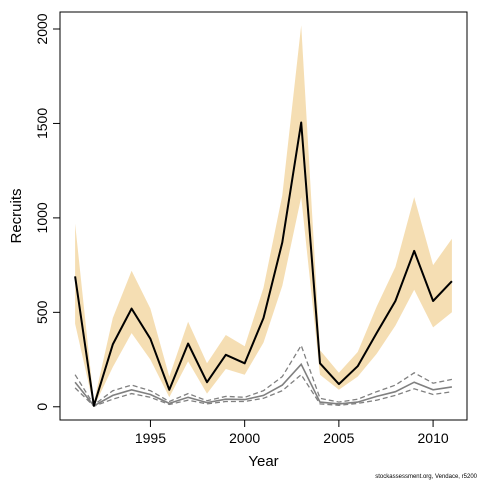 The height and width of the screenshot is (480, 480). I want to click on y-tick-label: 0, so click(42, 407).